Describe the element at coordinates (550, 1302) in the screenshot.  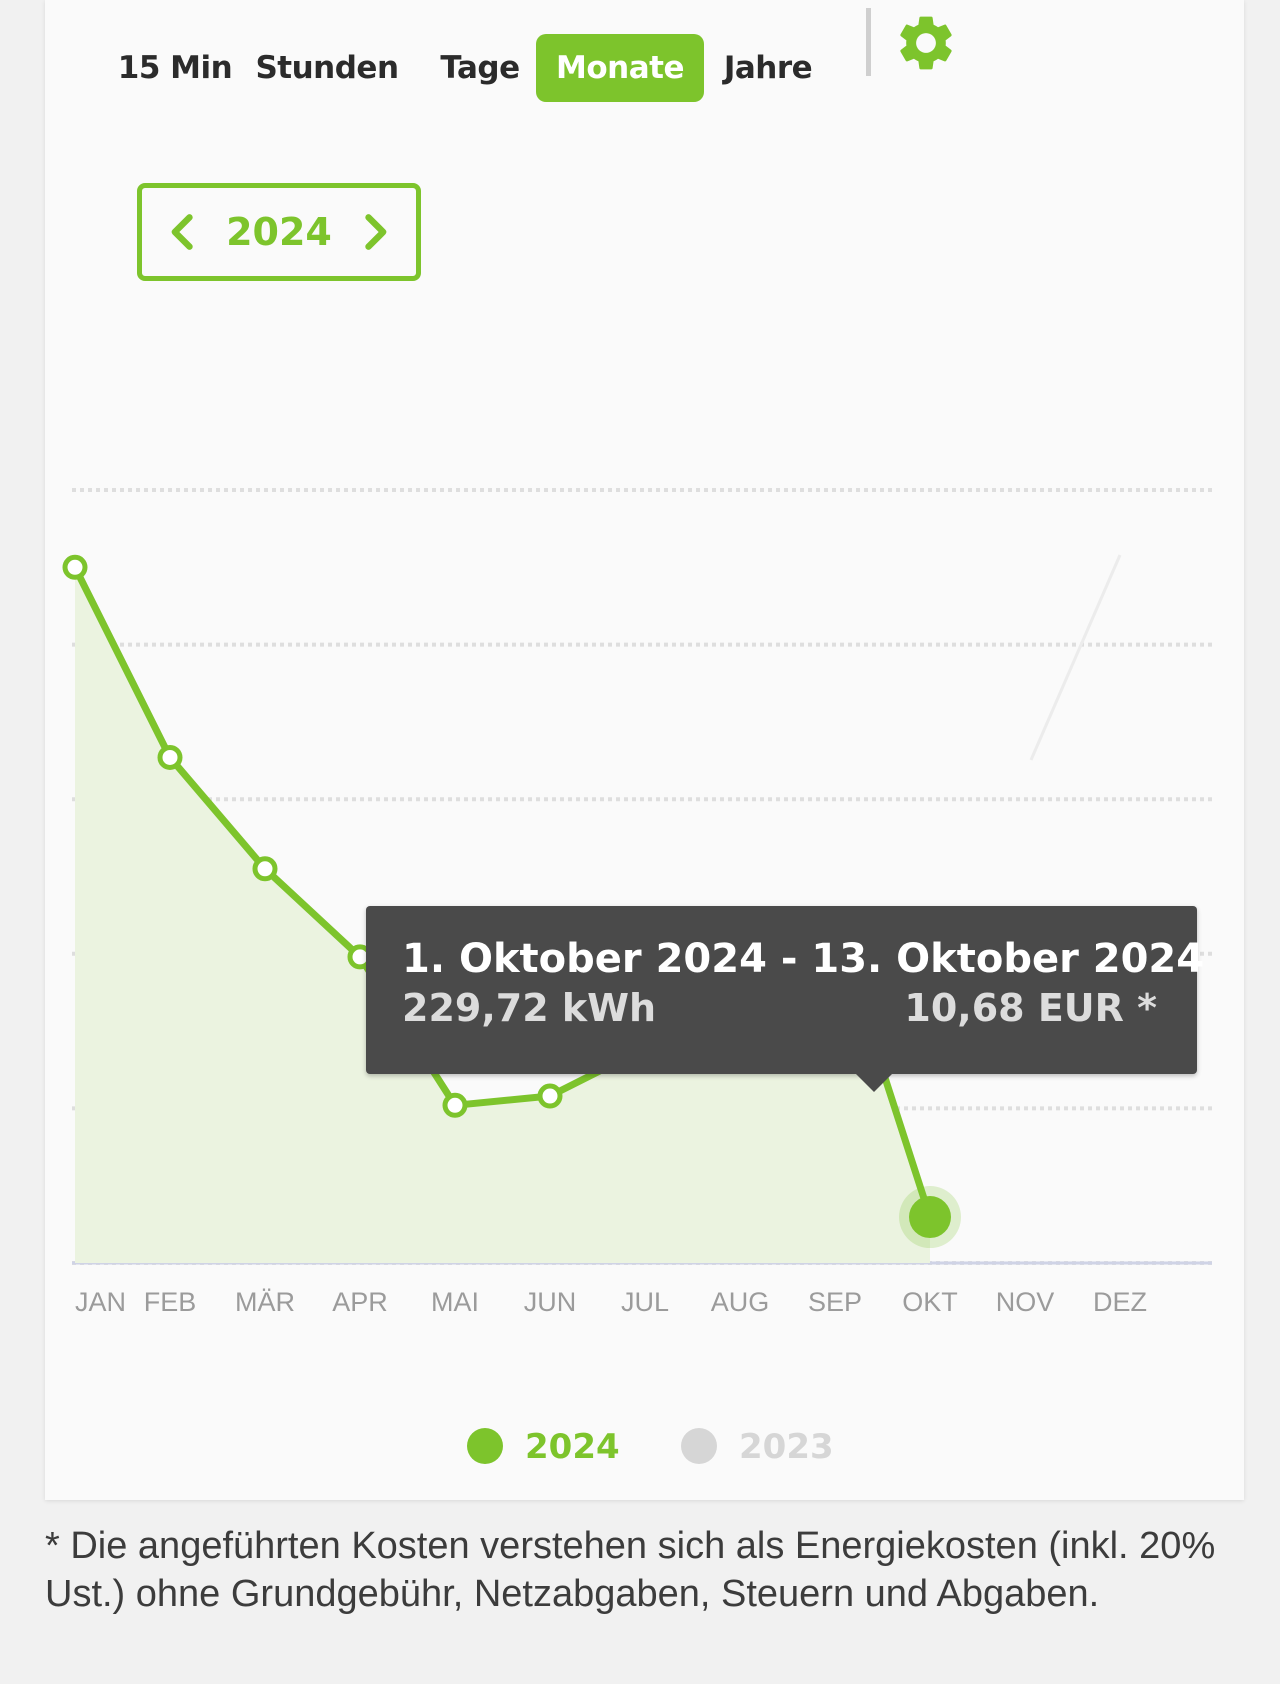
I see `x-tick-label: JUN` at that location.